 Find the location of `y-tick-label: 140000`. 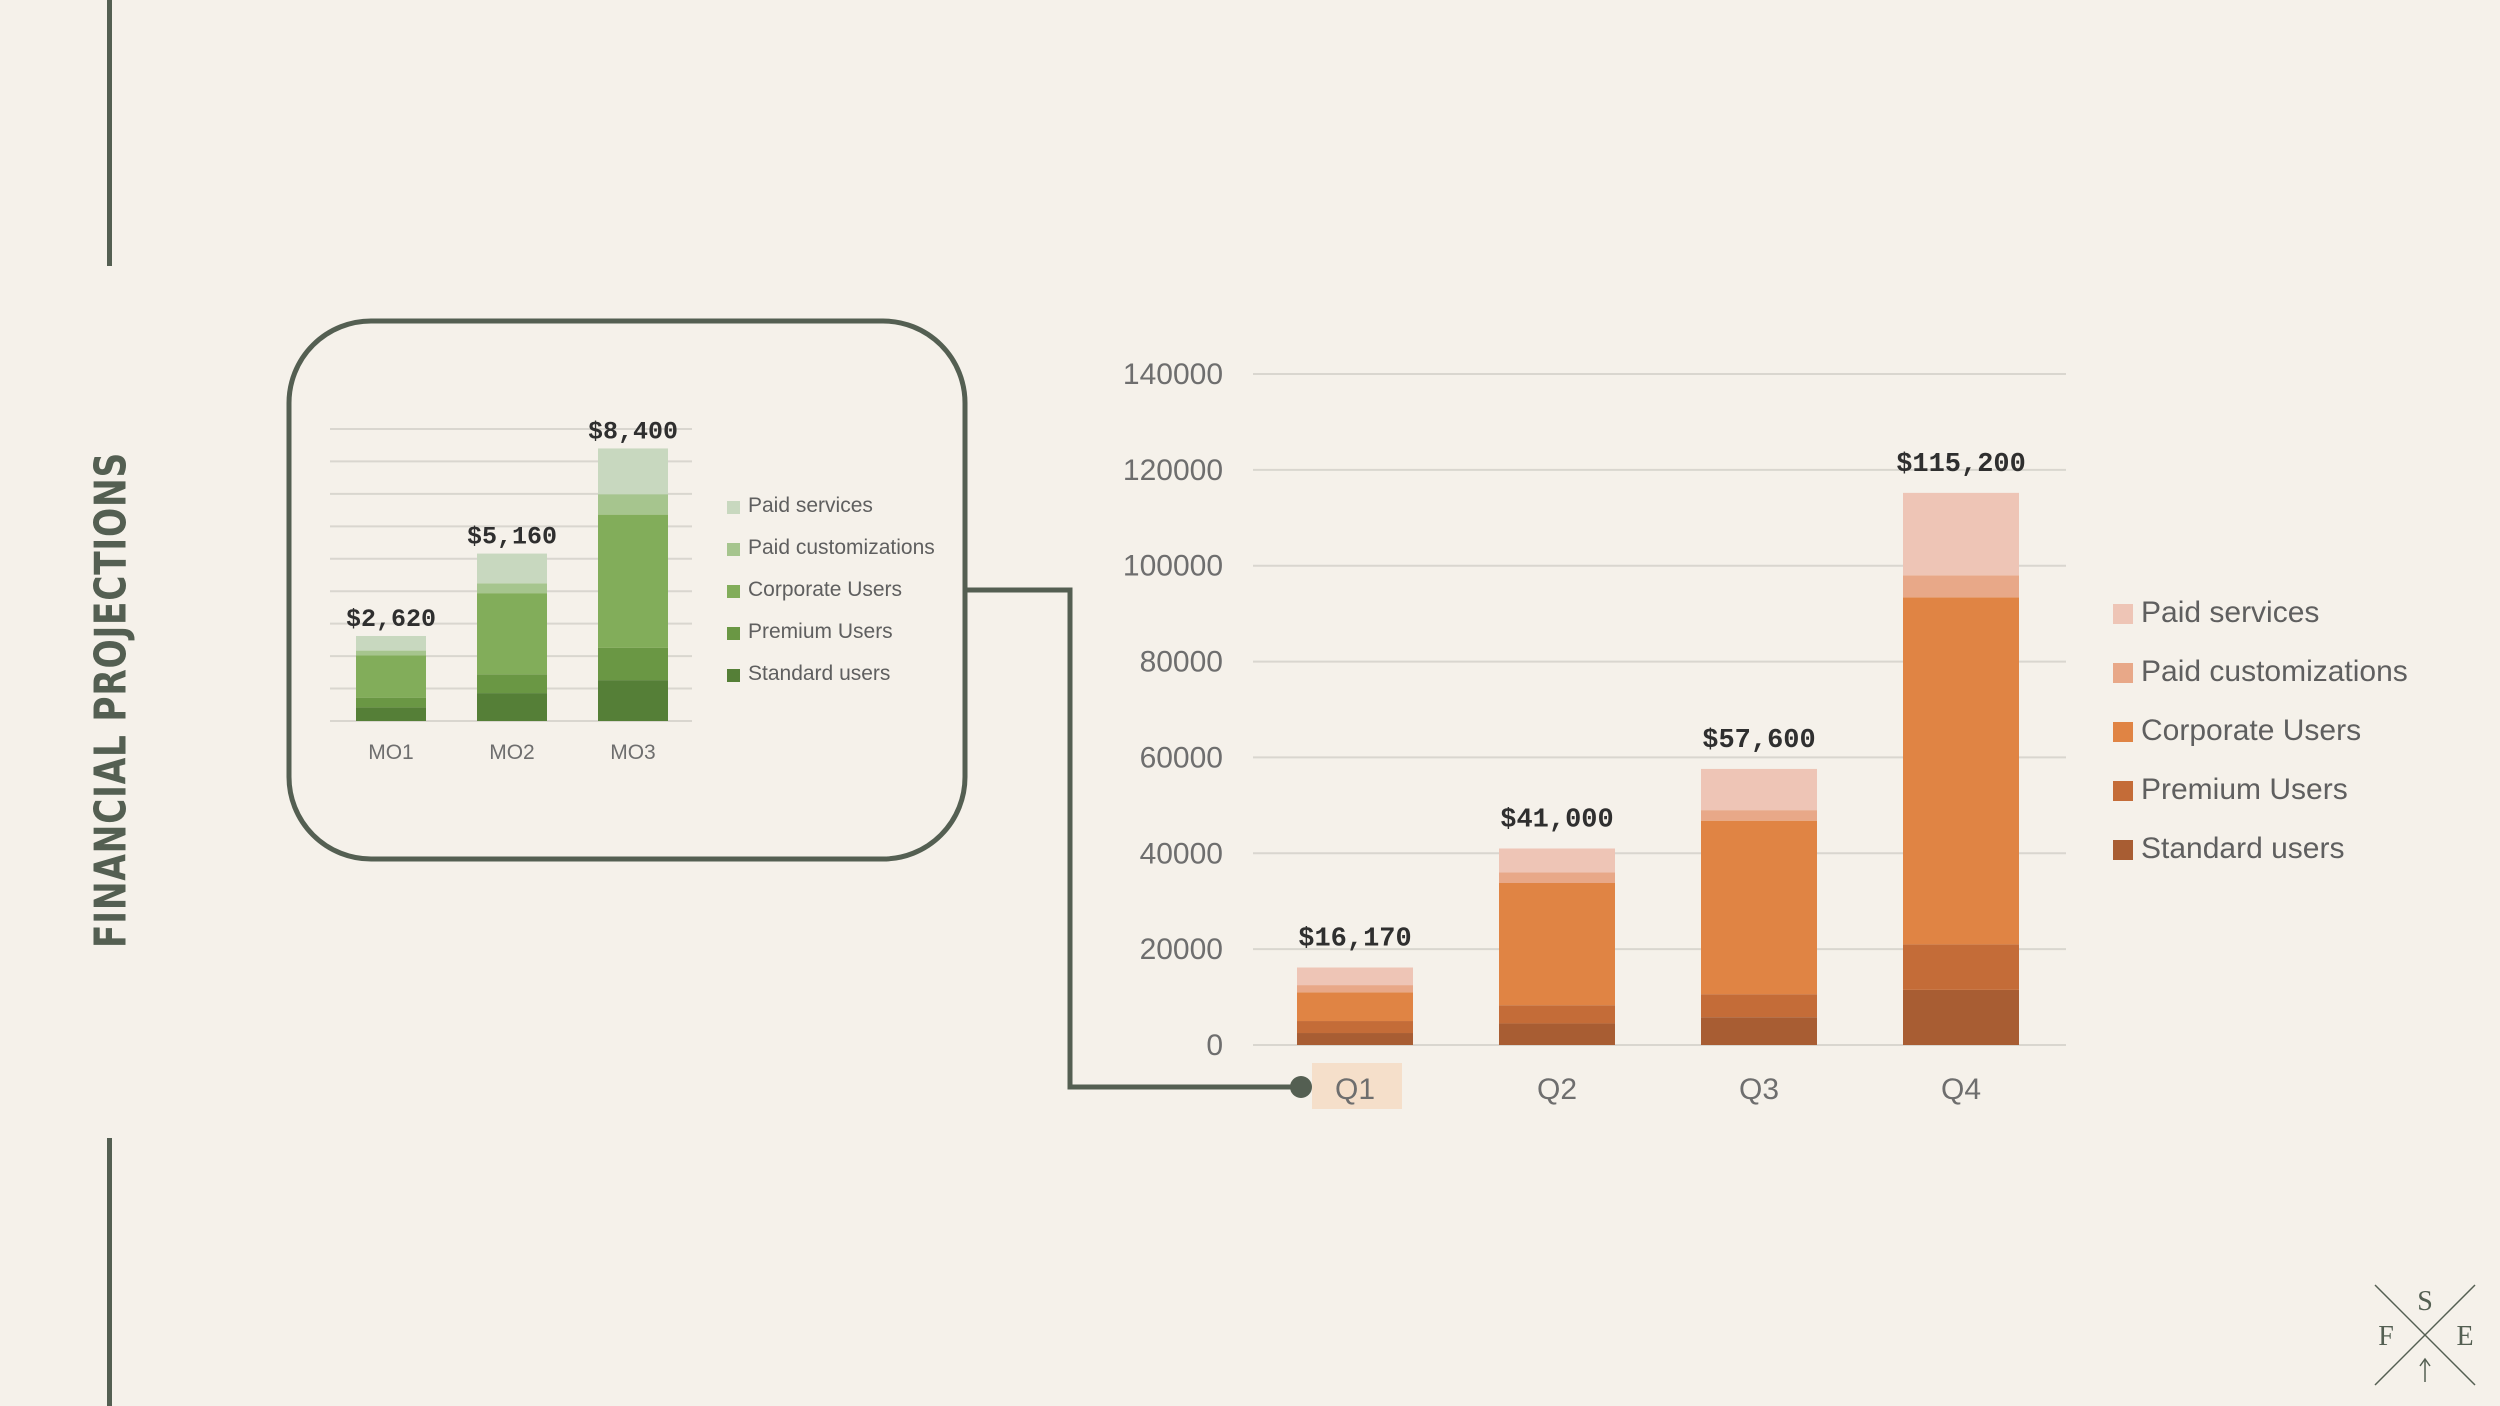

y-tick-label: 140000 is located at coordinates (1173, 374).